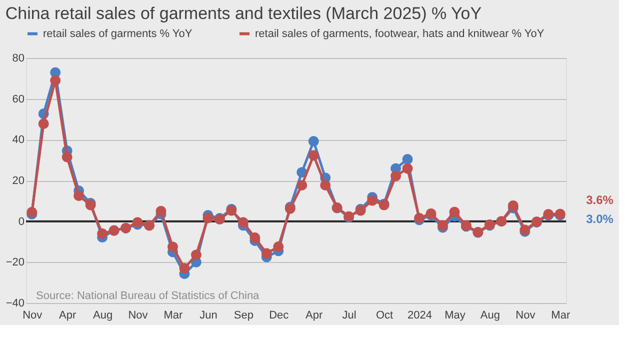  Describe the element at coordinates (600, 219) in the screenshot. I see `data-label: 3.0%` at that location.